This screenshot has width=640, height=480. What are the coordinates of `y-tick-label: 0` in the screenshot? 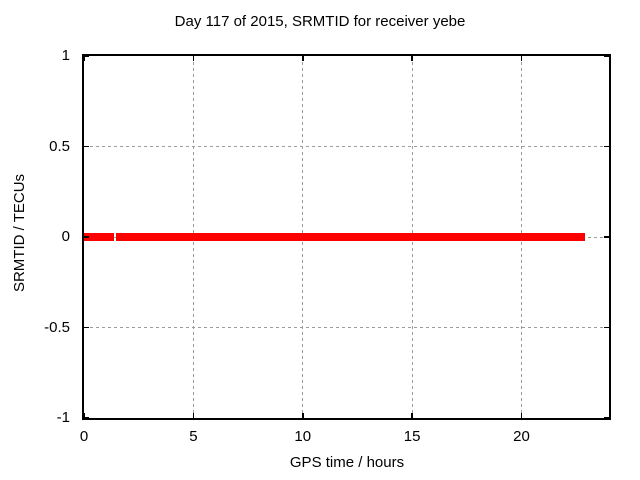 It's located at (65, 236).